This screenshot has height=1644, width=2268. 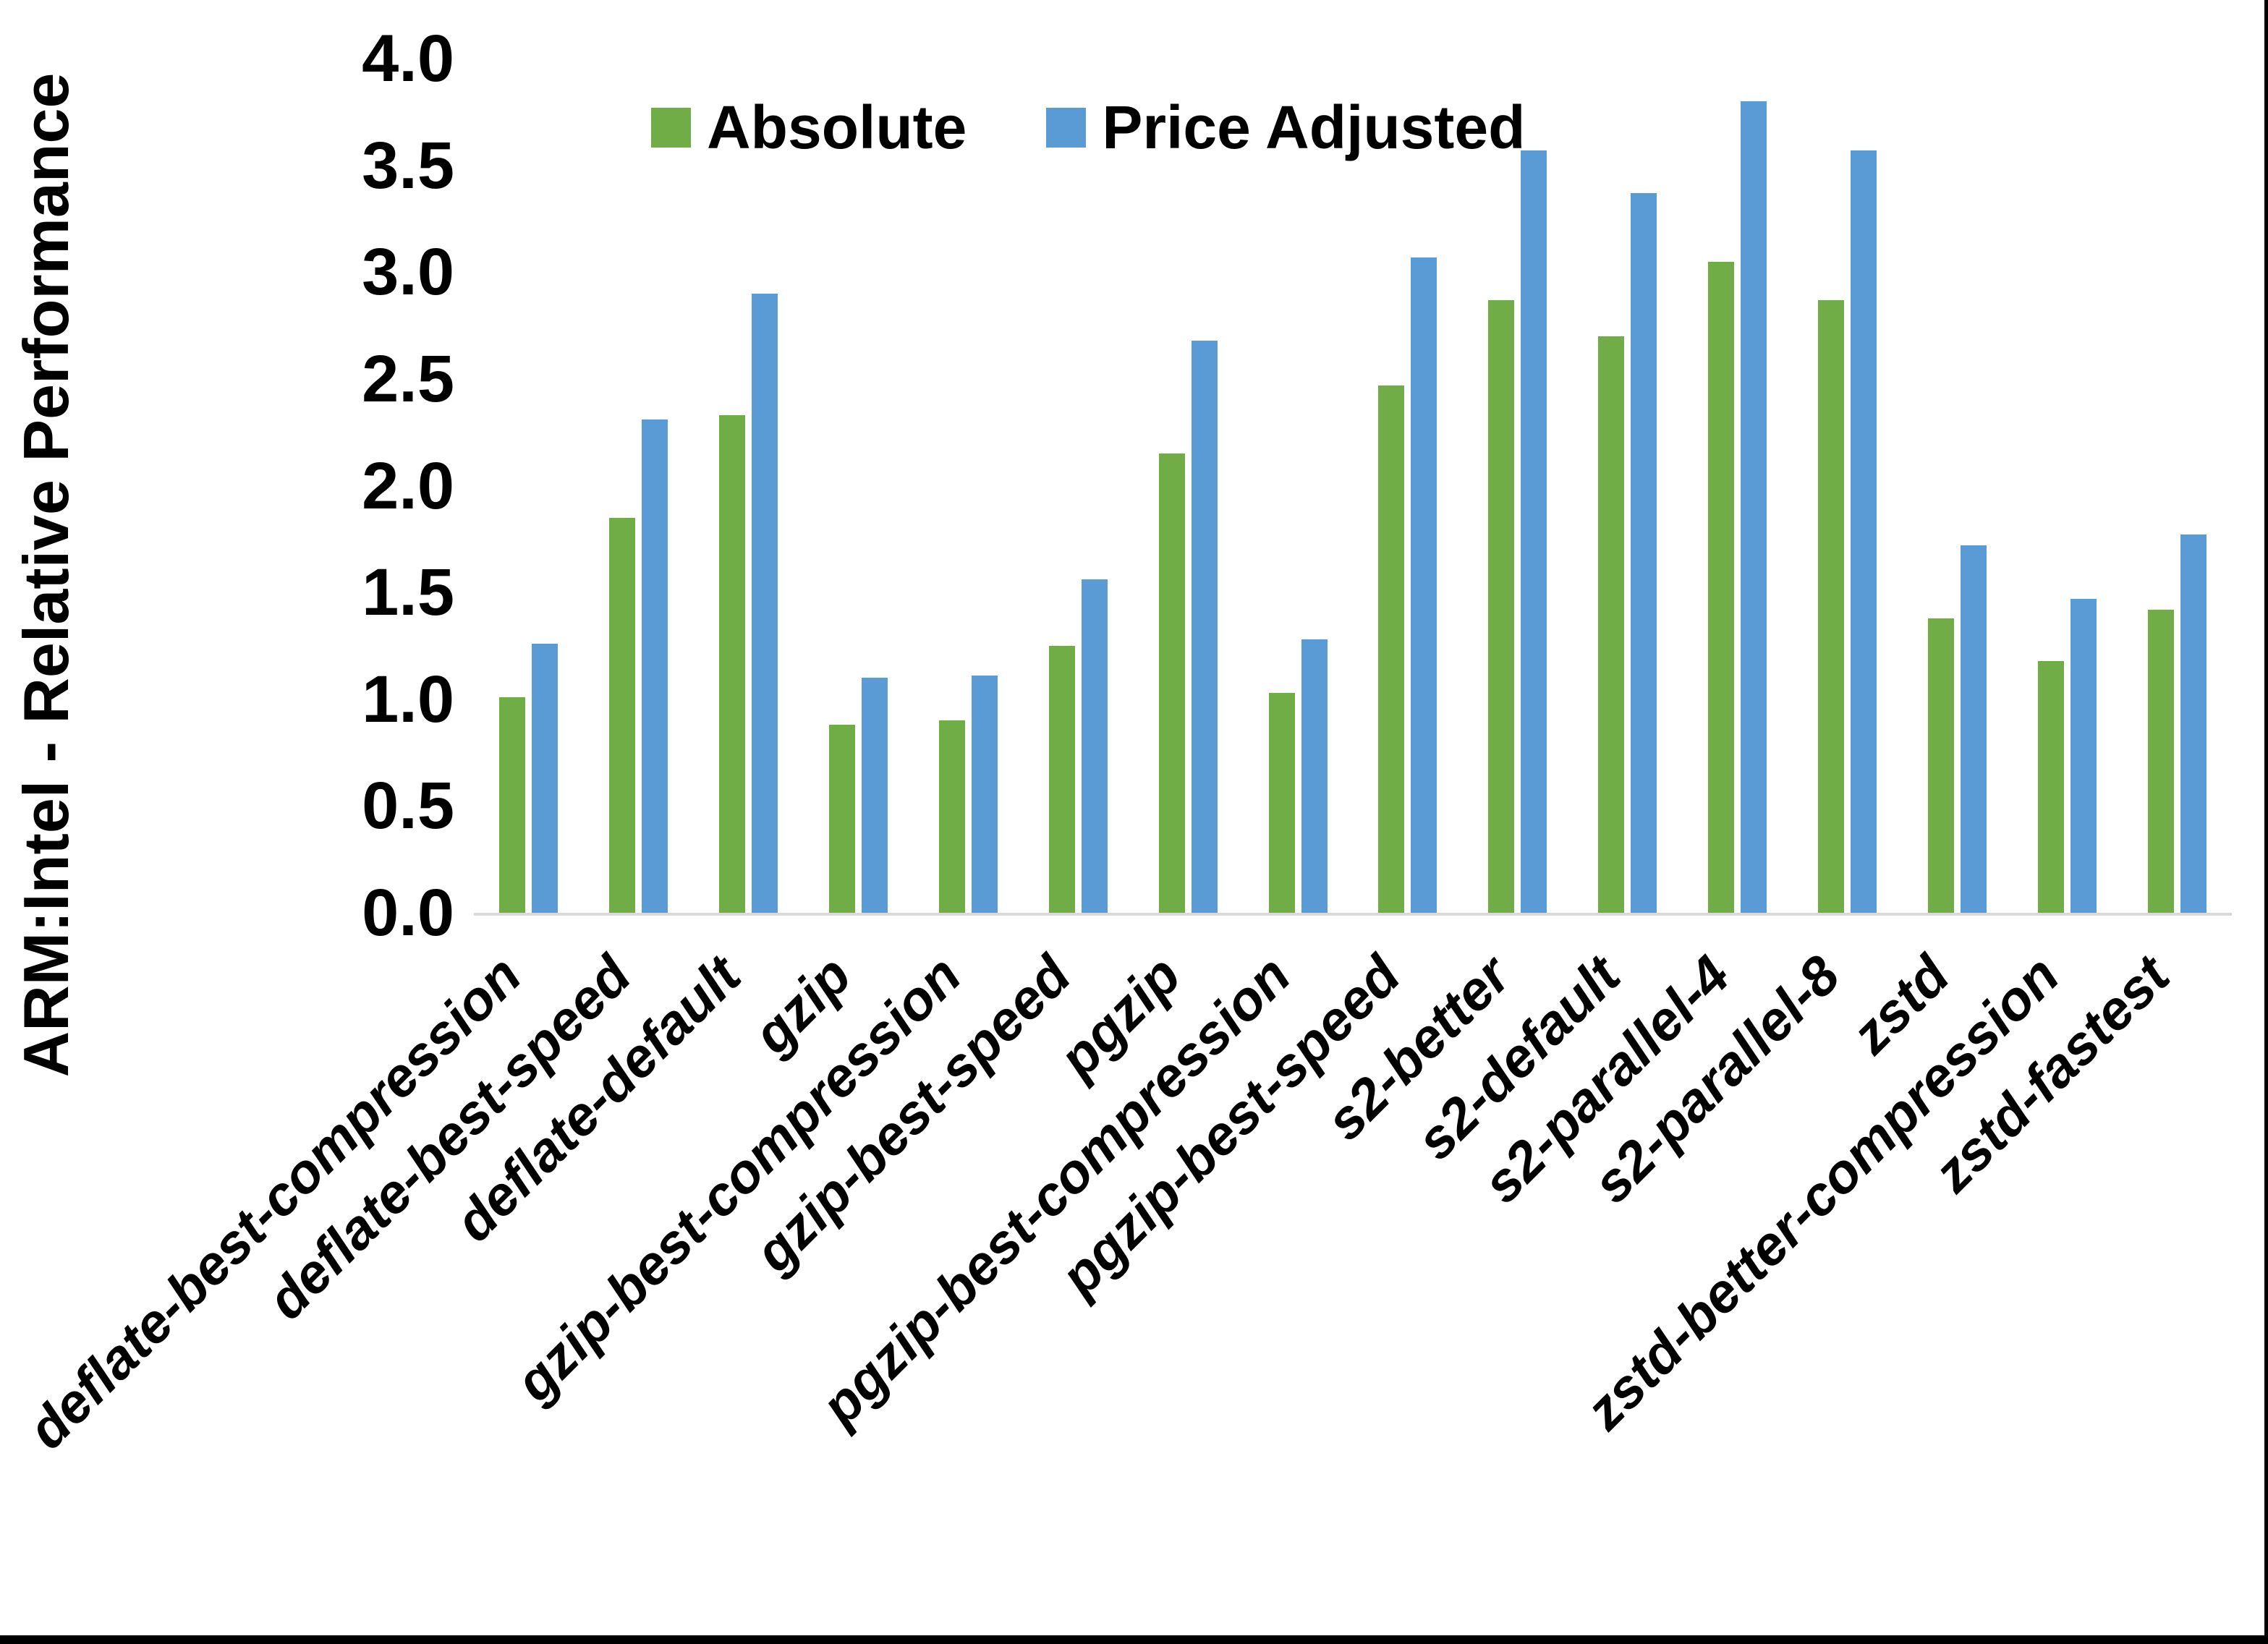 What do you see at coordinates (408, 272) in the screenshot?
I see `y-tick-label: 3.0` at bounding box center [408, 272].